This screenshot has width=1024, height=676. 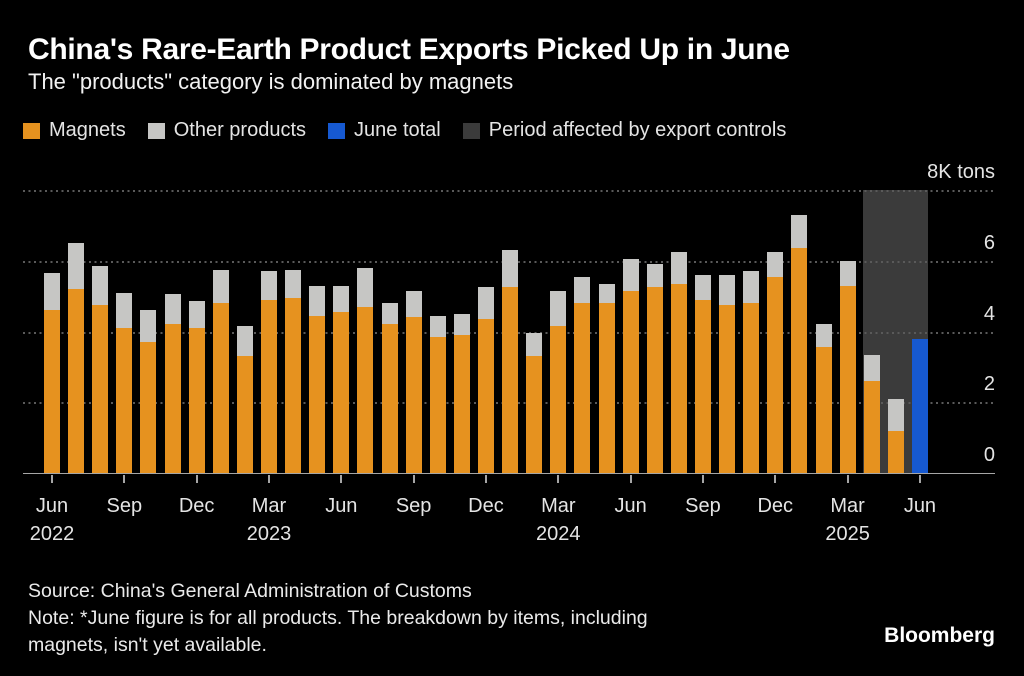 I want to click on bar-mar-2023: Mar 2023, so click(x=269, y=367).